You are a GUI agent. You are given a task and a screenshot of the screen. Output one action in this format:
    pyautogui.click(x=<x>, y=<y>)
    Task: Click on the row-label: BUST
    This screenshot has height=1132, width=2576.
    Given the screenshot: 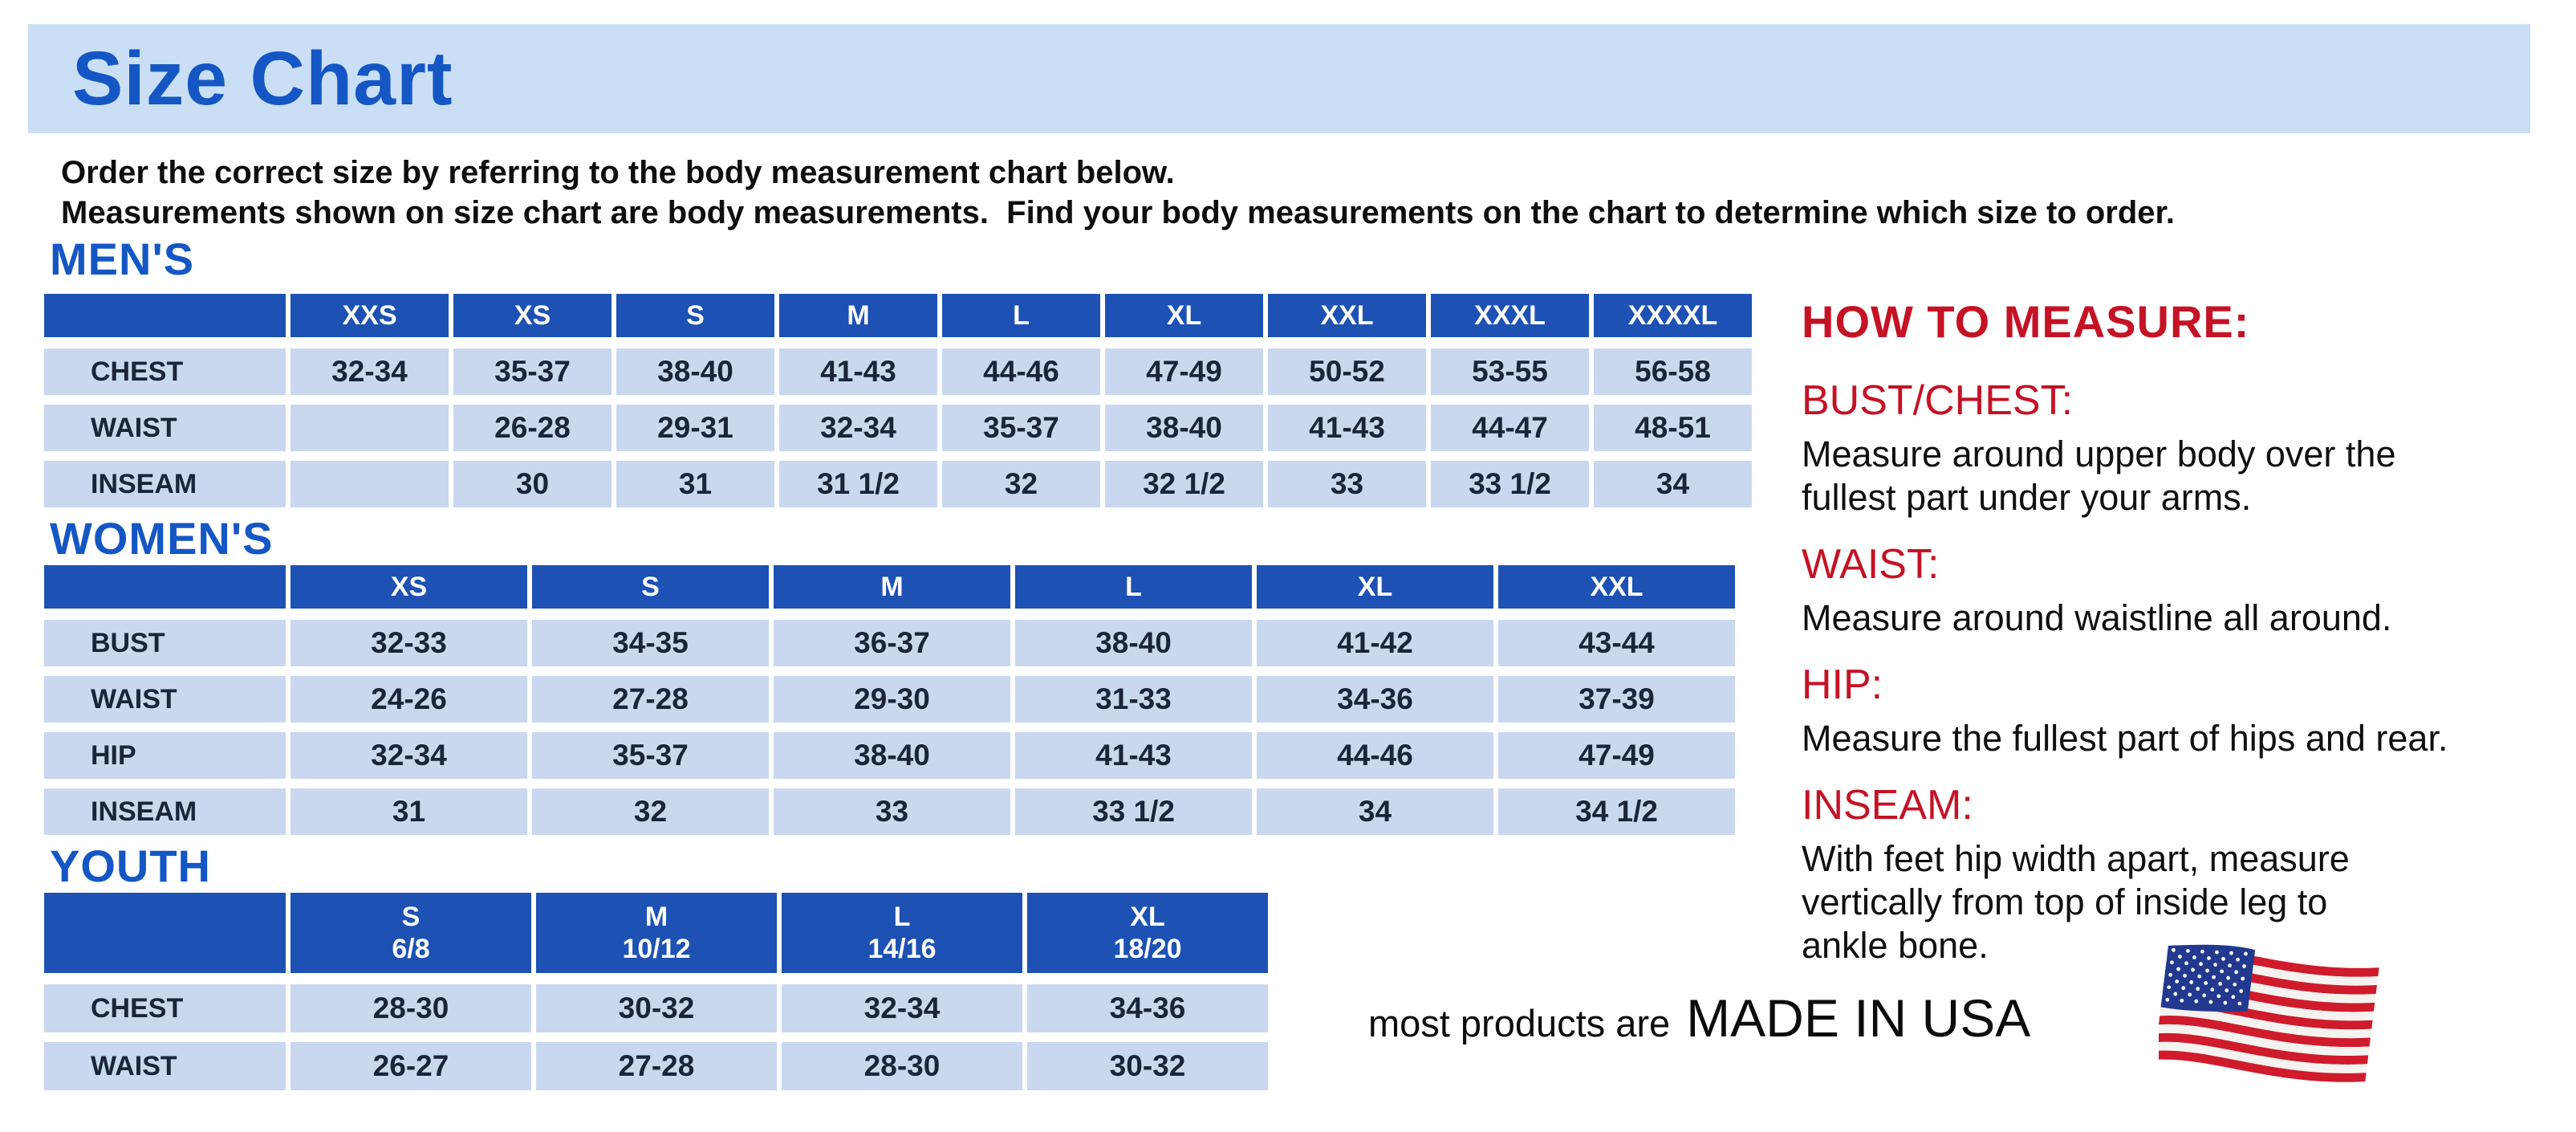 What is the action you would take?
    pyautogui.click(x=165, y=643)
    